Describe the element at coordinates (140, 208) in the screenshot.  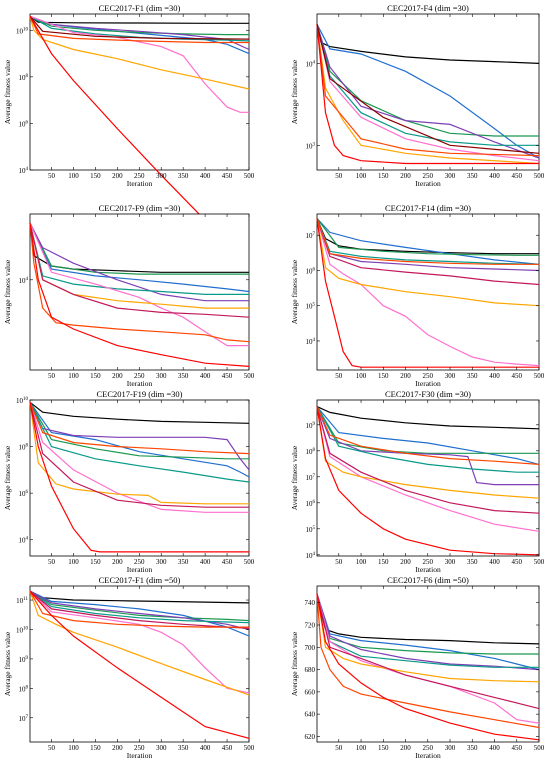
I see `chart-title: CEC2017-F9 (dim =30)` at that location.